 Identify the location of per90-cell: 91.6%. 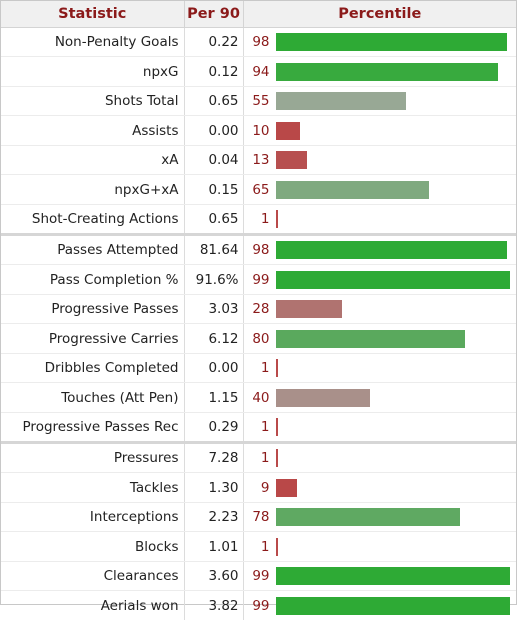
(213, 280).